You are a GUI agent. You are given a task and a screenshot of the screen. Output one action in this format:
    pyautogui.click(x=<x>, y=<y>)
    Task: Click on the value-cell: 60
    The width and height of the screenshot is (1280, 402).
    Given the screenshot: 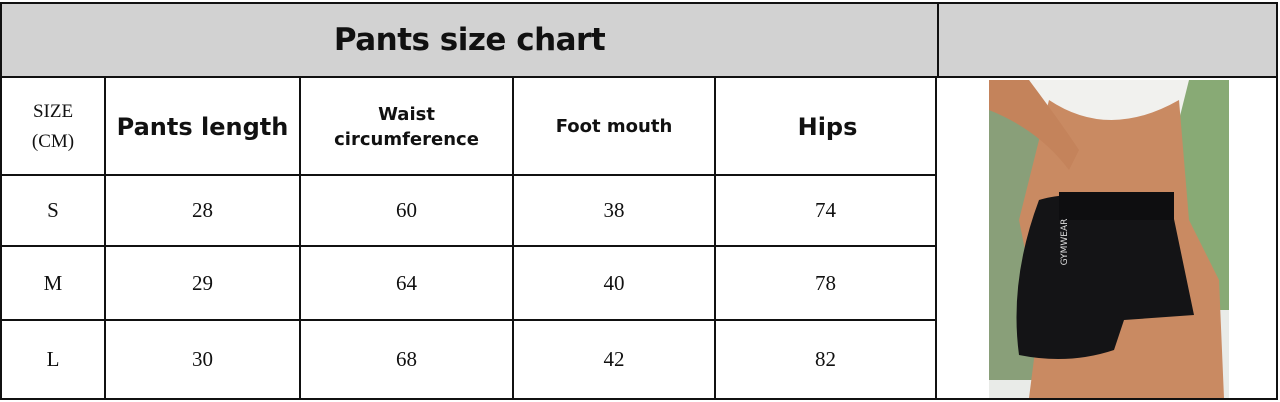 What is the action you would take?
    pyautogui.click(x=406, y=210)
    